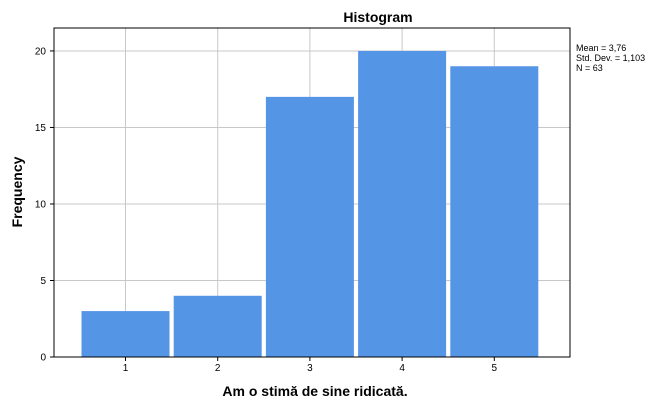  Describe the element at coordinates (601, 48) in the screenshot. I see `stats-mean: Mean = 3,76` at that location.